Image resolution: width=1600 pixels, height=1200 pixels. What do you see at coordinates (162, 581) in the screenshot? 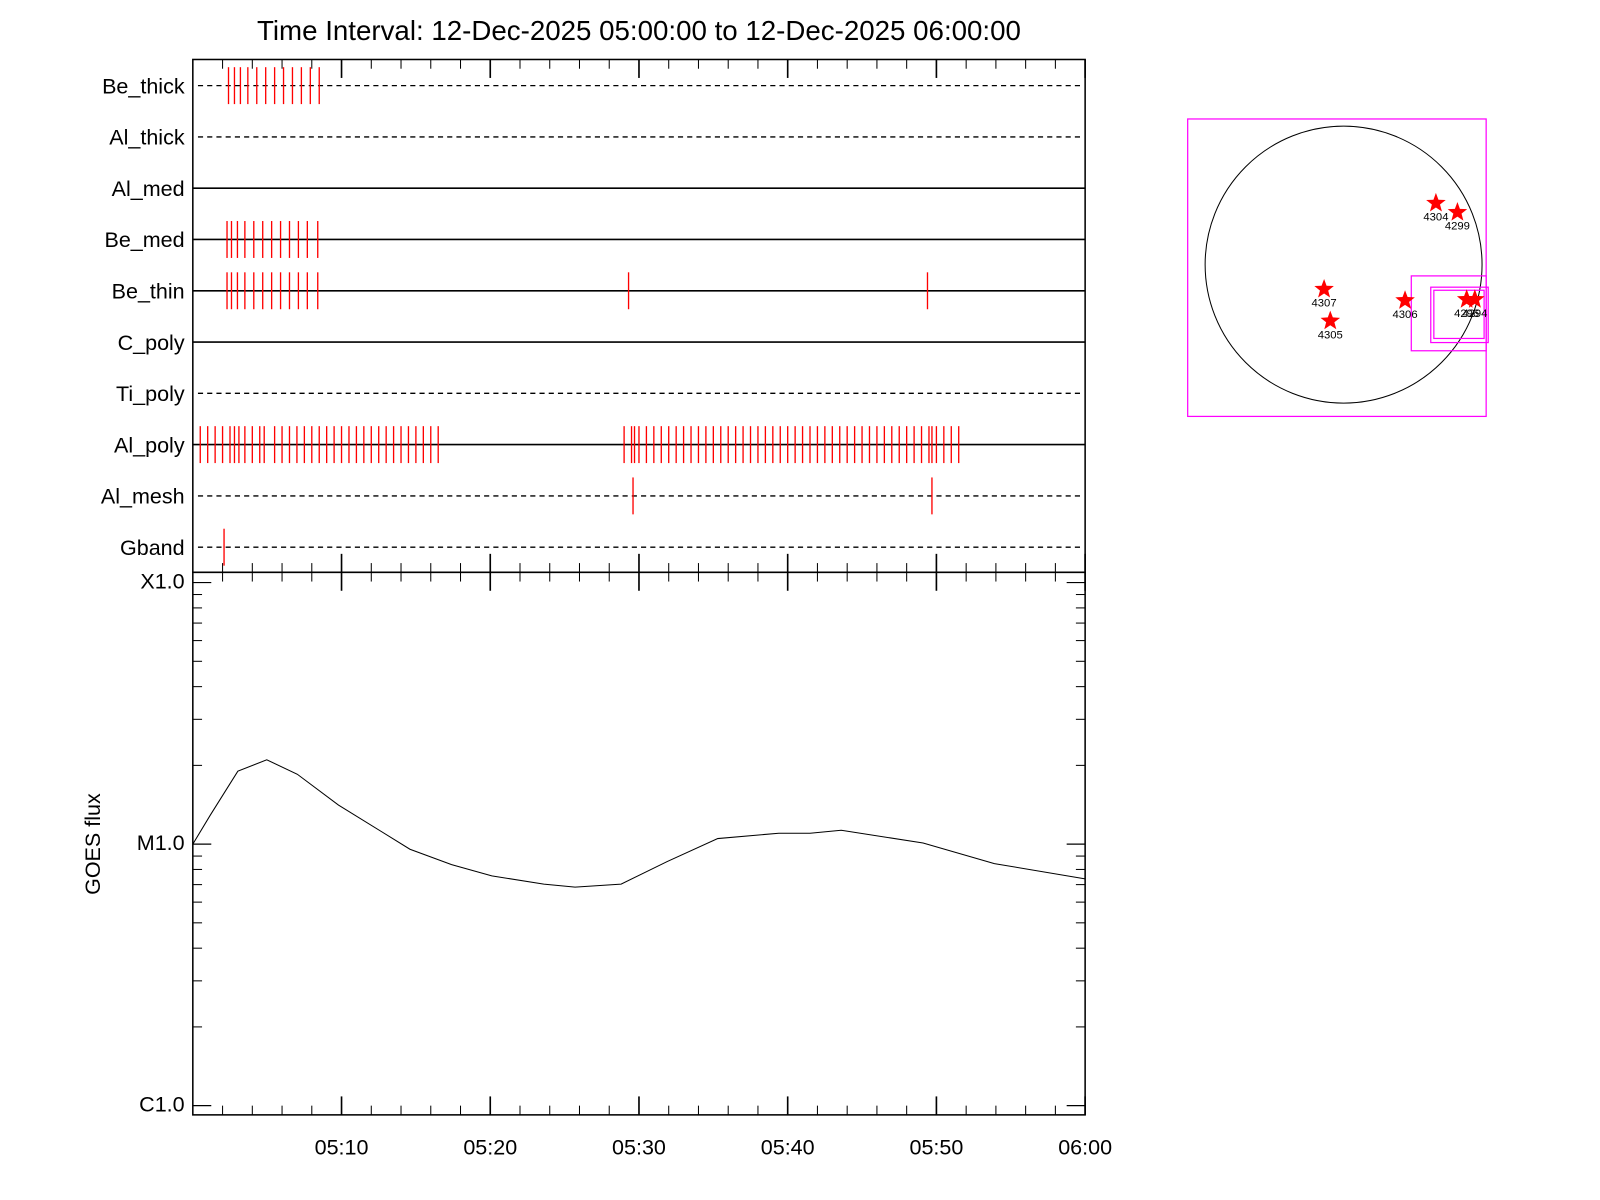
I see `y-tick-label: X1.0` at bounding box center [162, 581].